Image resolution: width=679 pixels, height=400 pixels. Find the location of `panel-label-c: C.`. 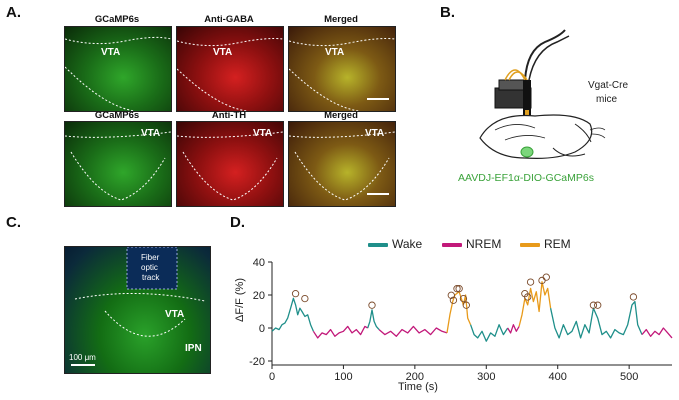

panel-label-c: C. is located at coordinates (13, 222).